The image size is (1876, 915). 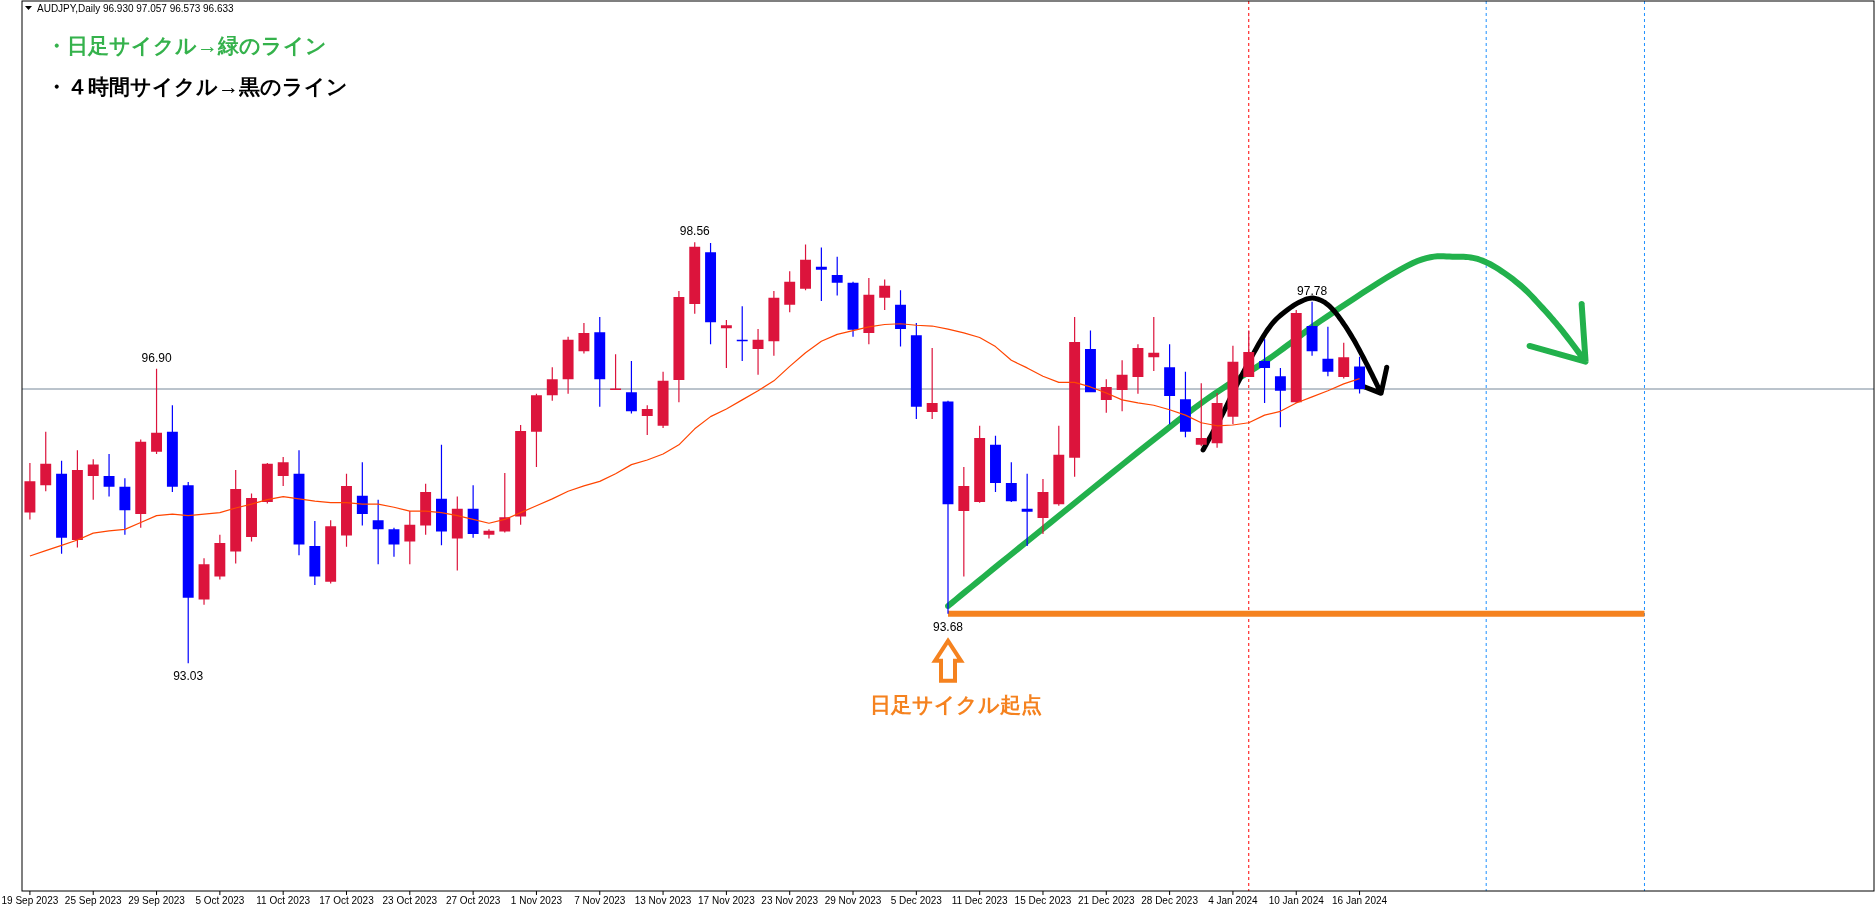 I want to click on text: ・日足サイクル→緑のライン, so click(x=186, y=45).